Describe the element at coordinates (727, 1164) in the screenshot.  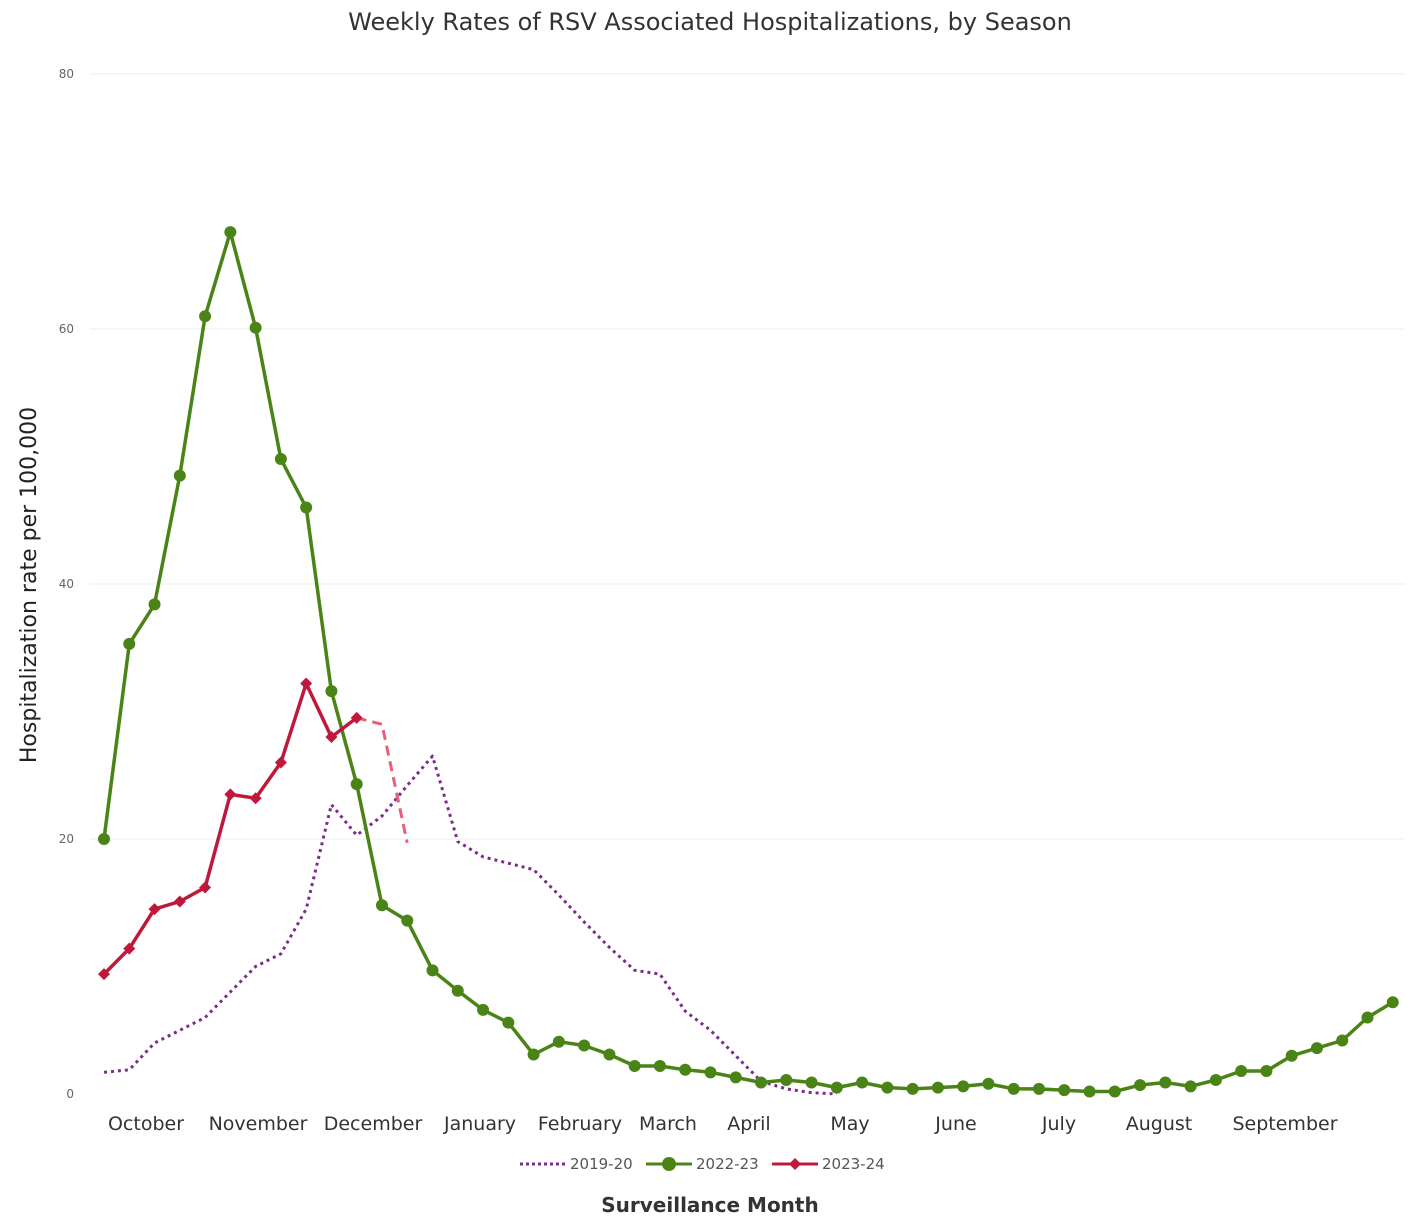
I see `legend-label: 2022-23` at that location.